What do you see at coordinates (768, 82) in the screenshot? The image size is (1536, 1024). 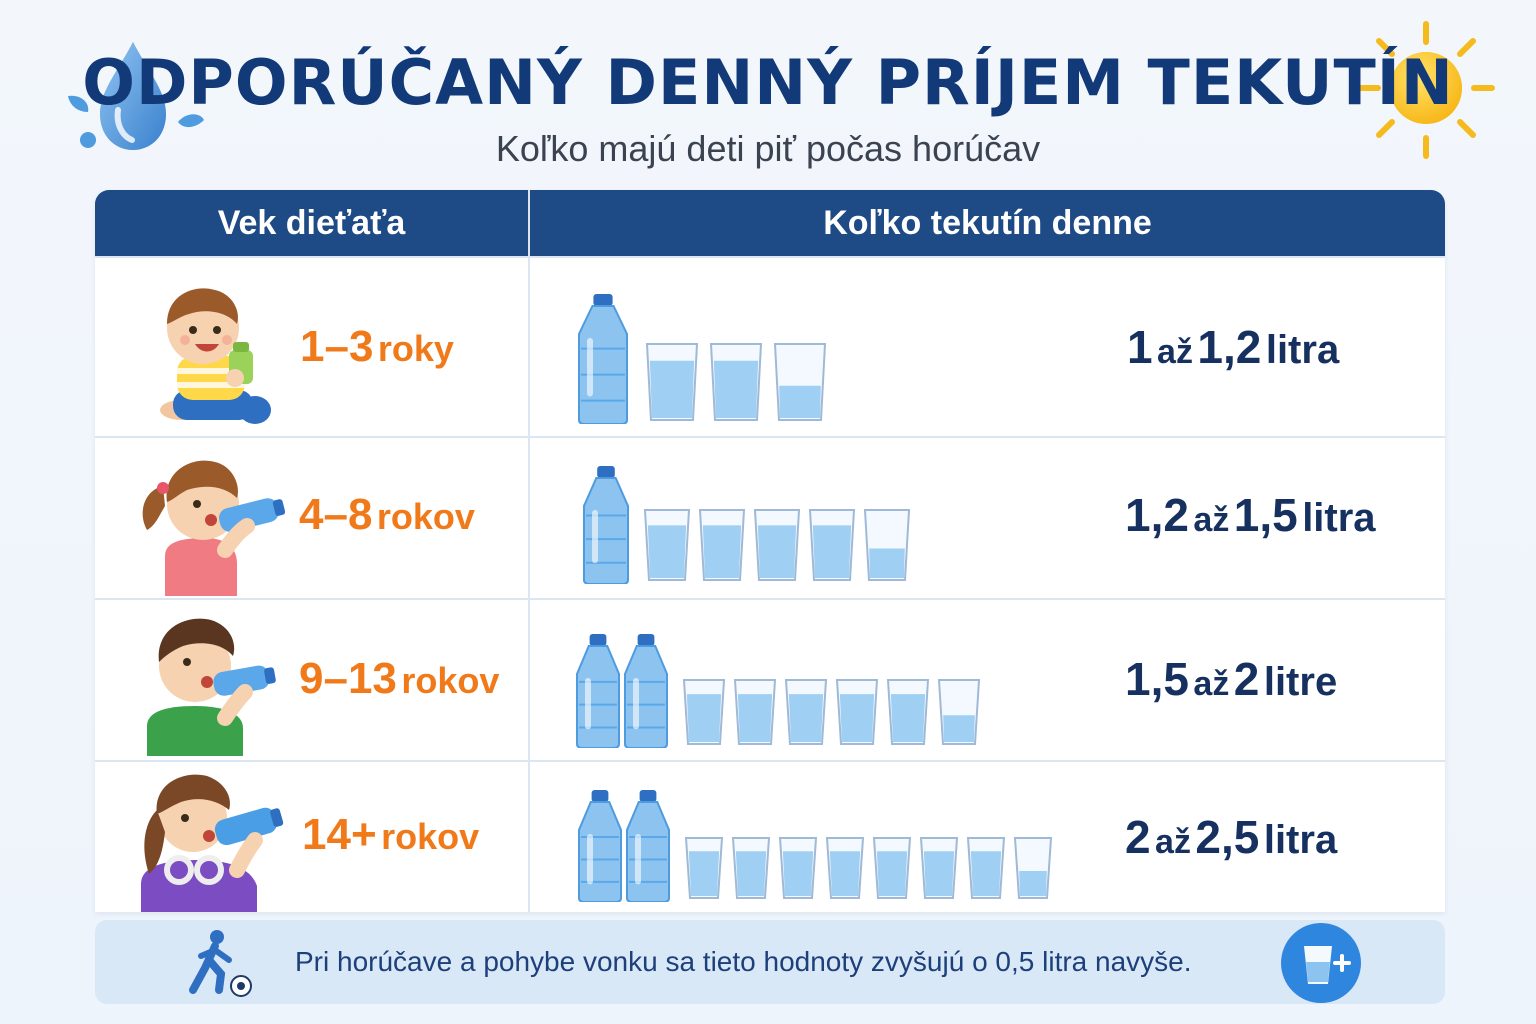 I see `page-title: ODPORÚČANÝ DENNÝ PRÍJEM TEKUTÍN` at bounding box center [768, 82].